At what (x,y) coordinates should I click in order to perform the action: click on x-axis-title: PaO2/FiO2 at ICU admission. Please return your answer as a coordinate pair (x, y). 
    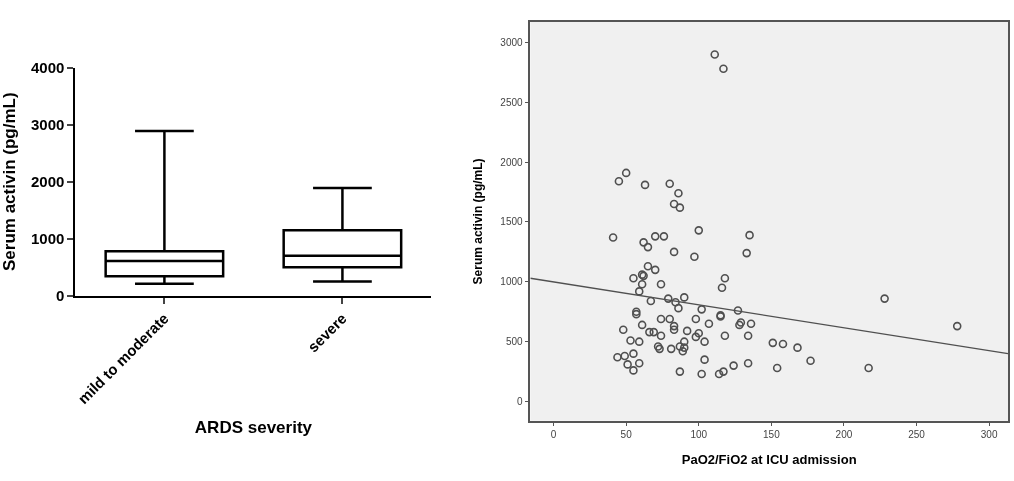
    Looking at the image, I should click on (769, 459).